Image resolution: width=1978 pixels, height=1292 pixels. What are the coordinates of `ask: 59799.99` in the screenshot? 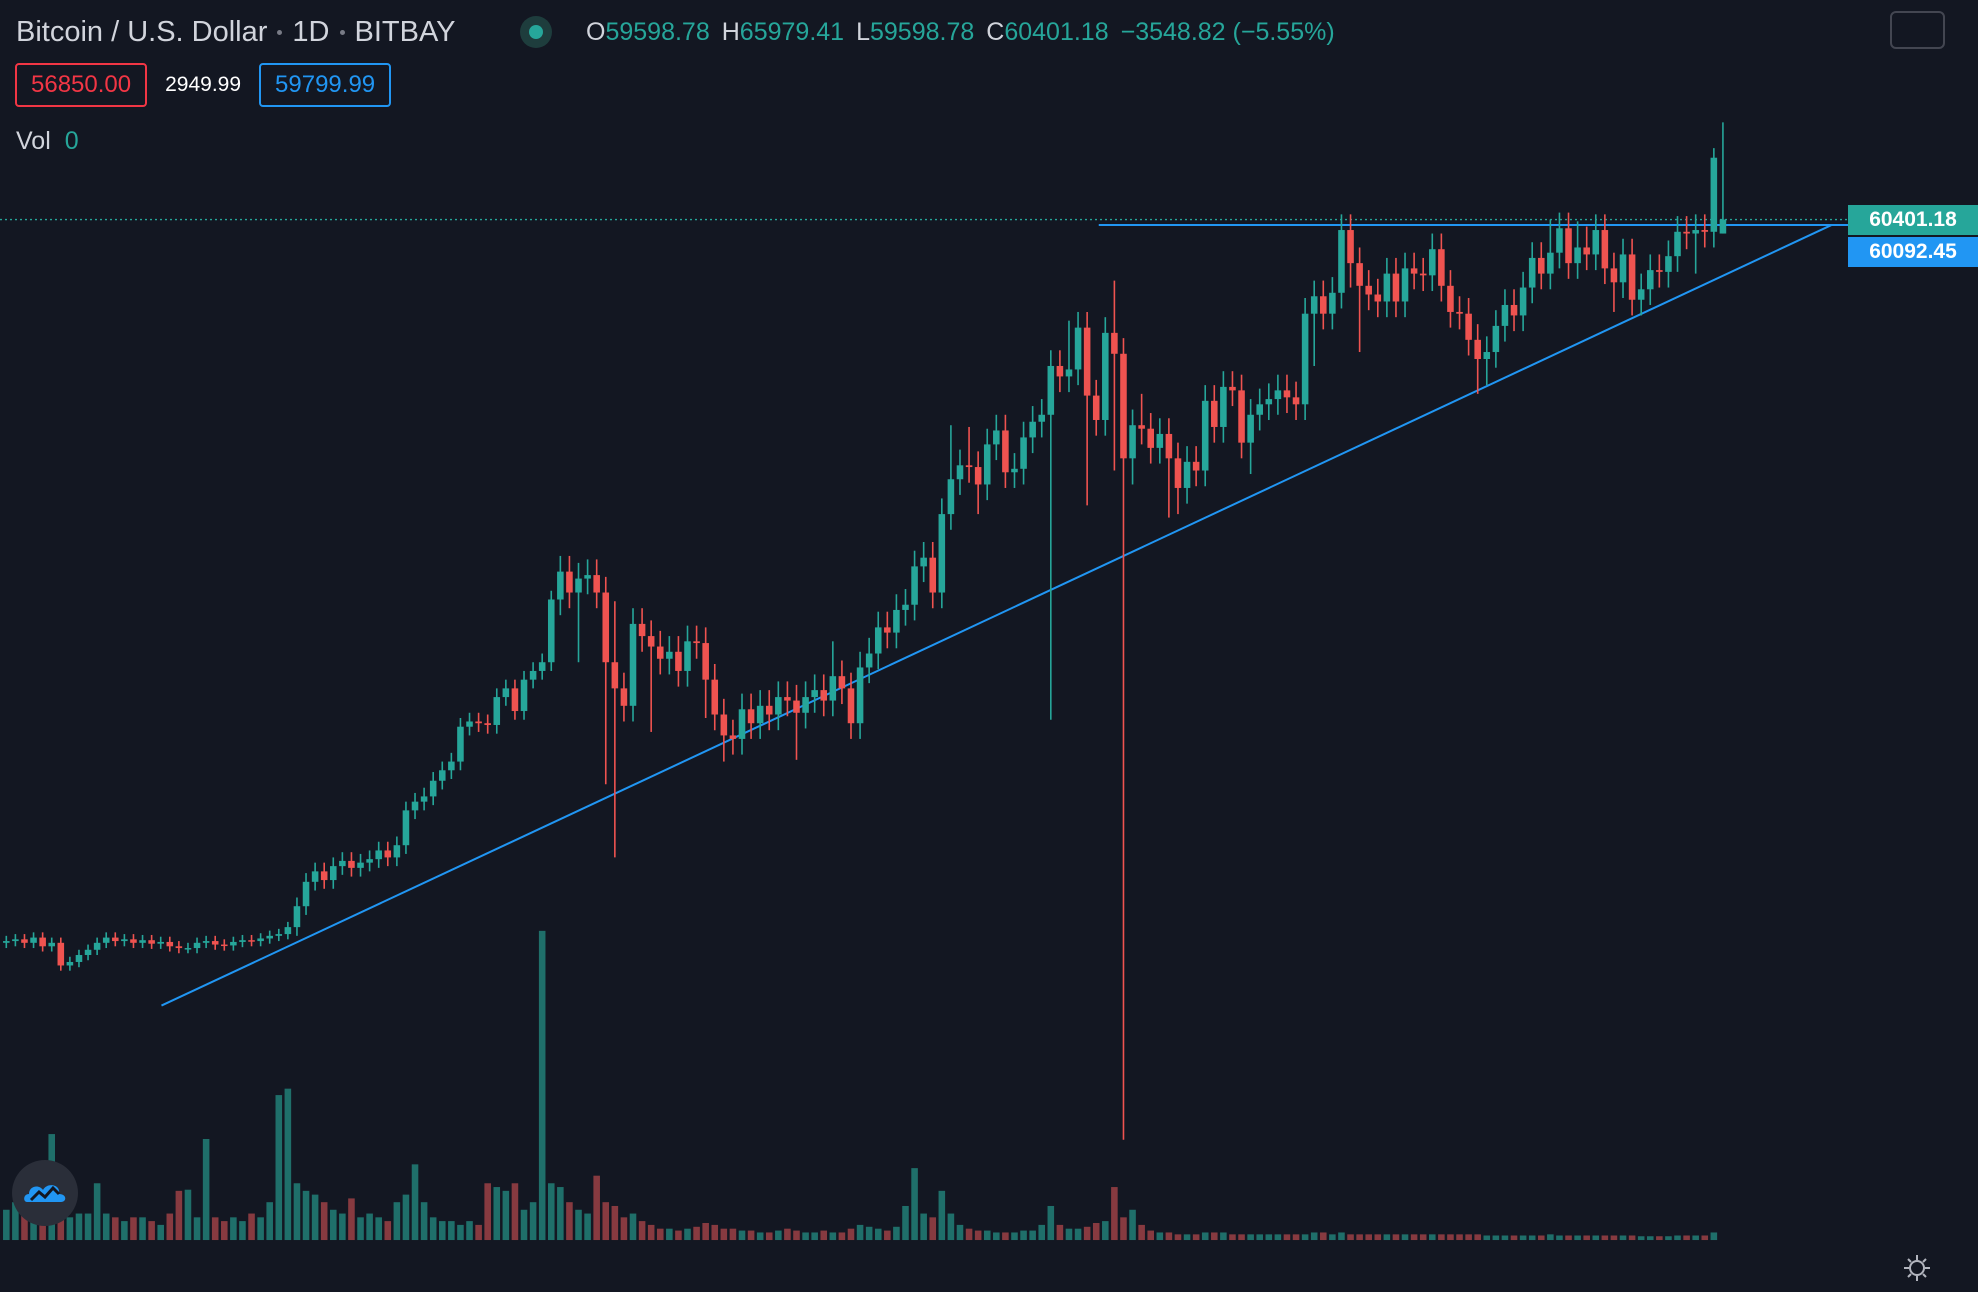 It's located at (325, 85).